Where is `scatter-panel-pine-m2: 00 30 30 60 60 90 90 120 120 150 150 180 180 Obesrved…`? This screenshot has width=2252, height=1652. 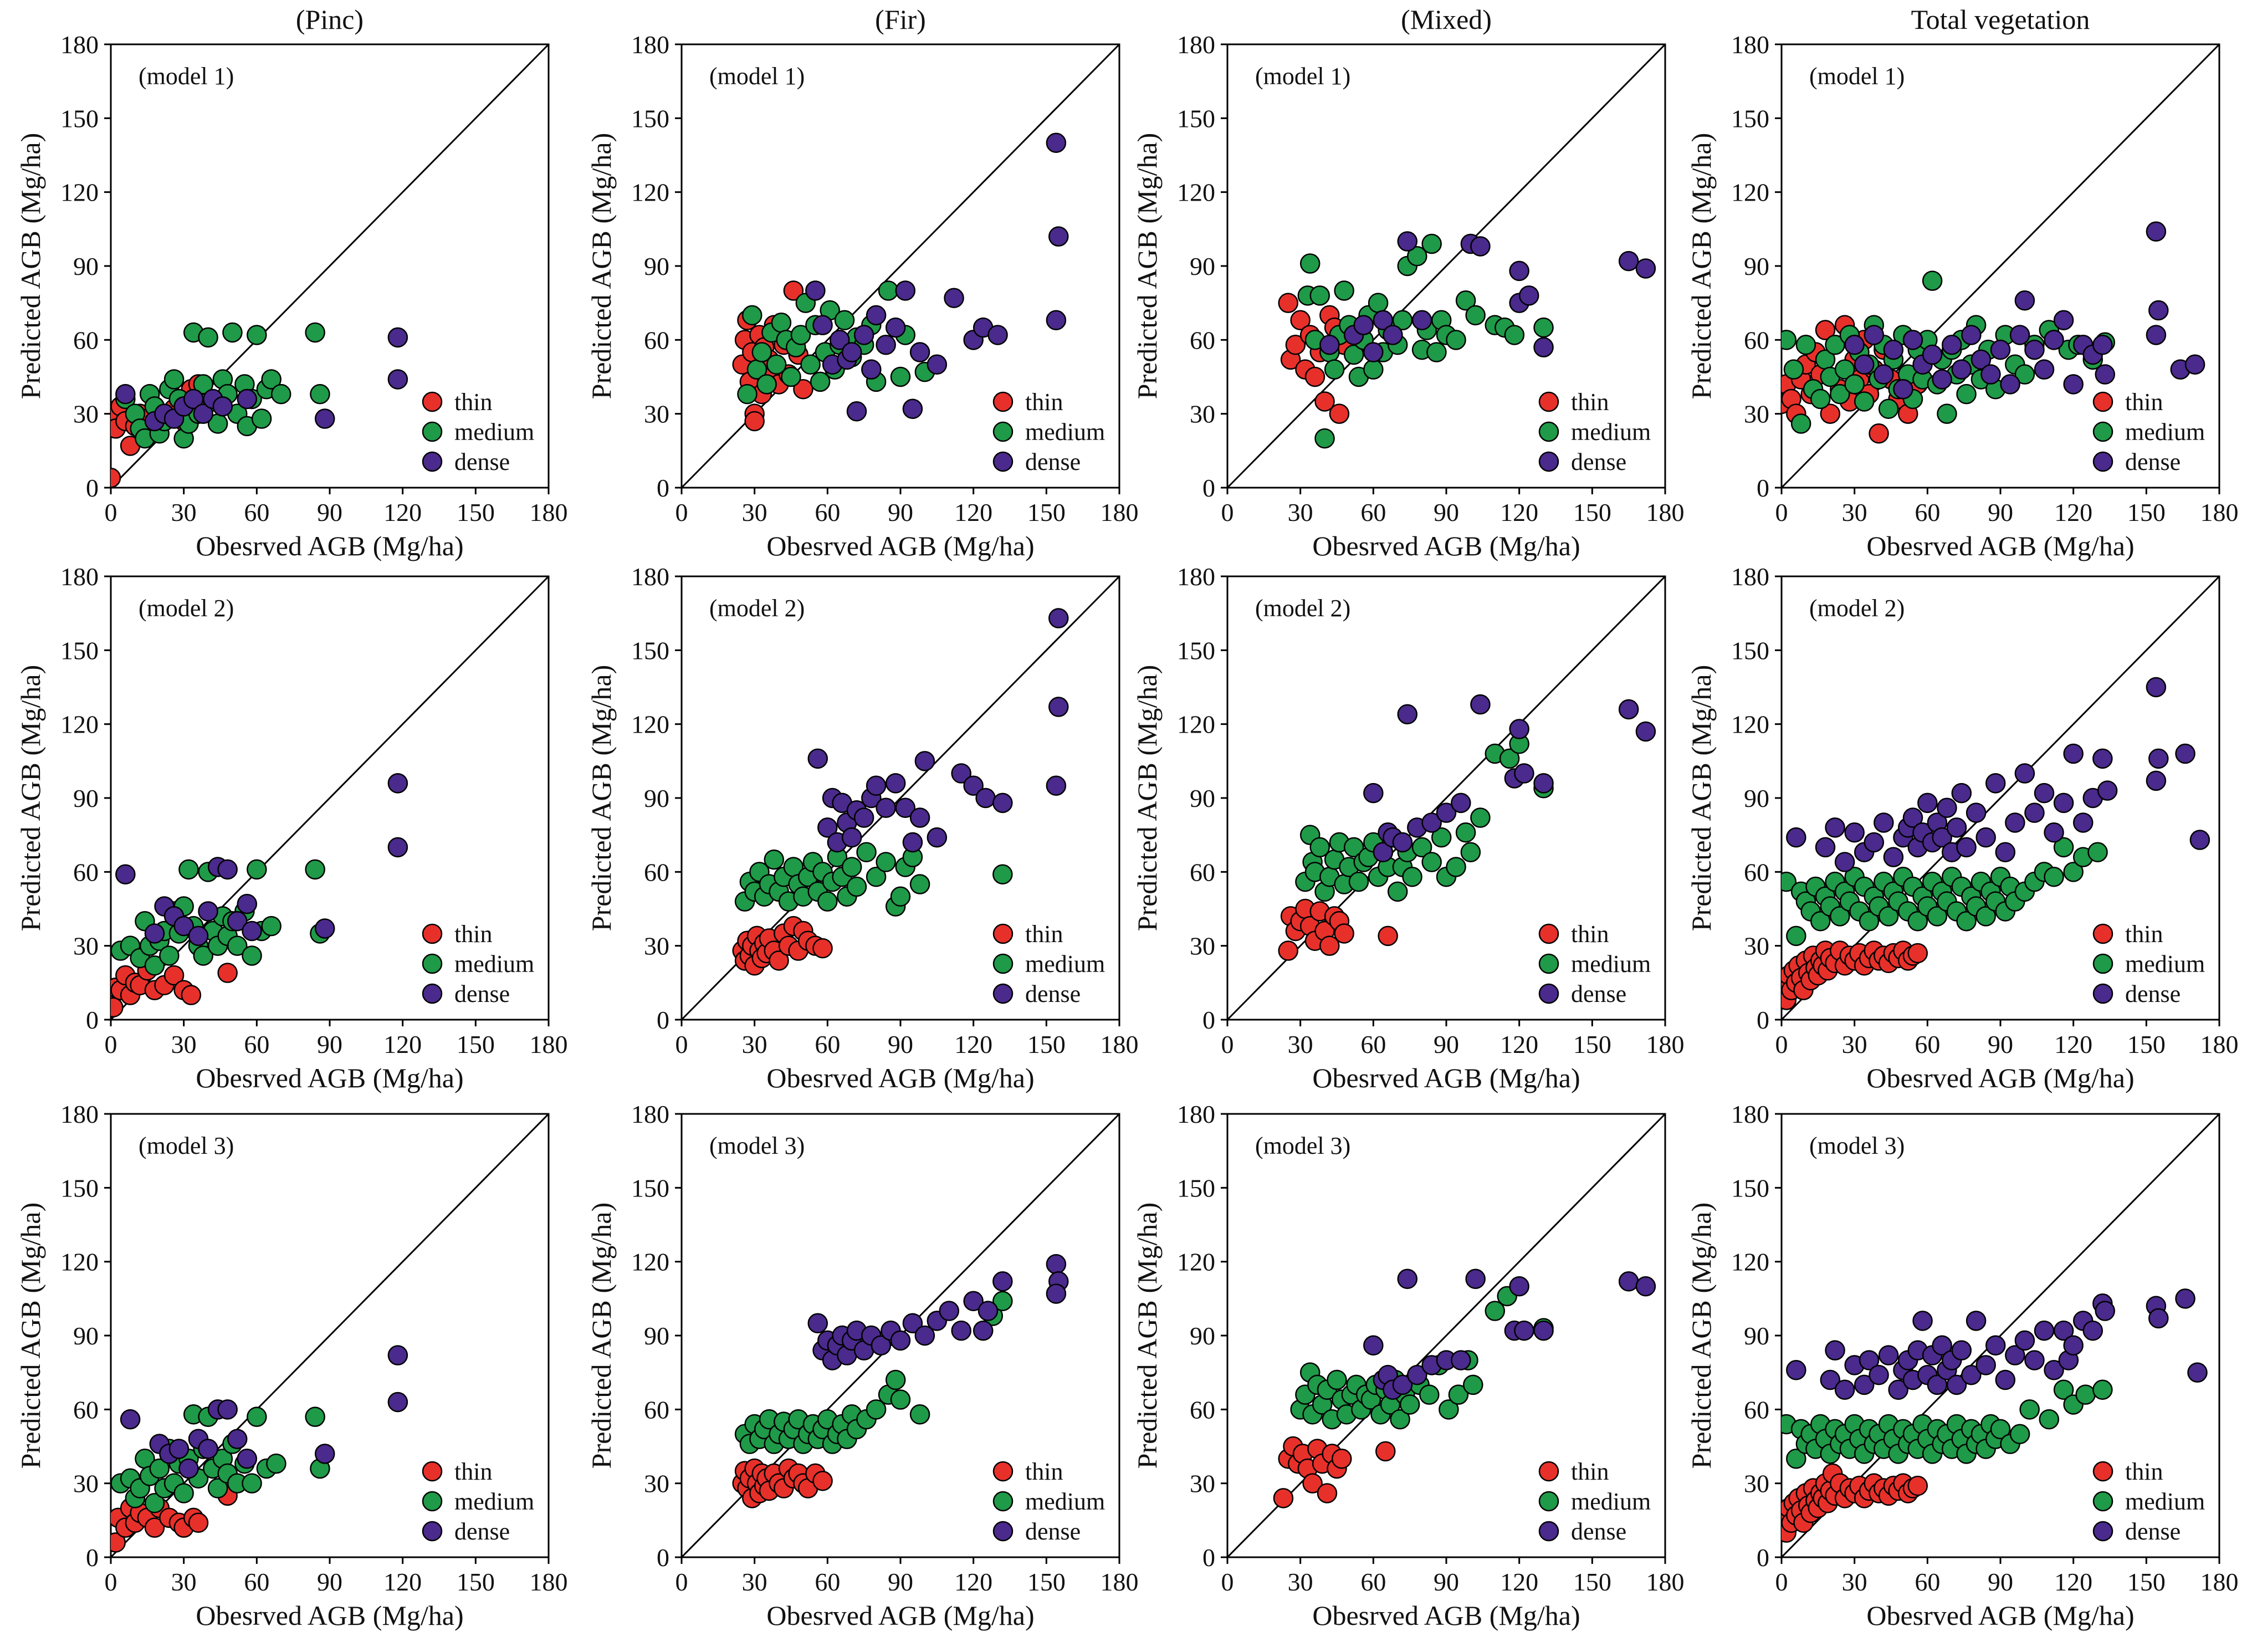
scatter-panel-pine-m2: 00 30 30 60 60 90 90 120 120 150 150 180 180 Obesrved… is located at coordinates (291, 827).